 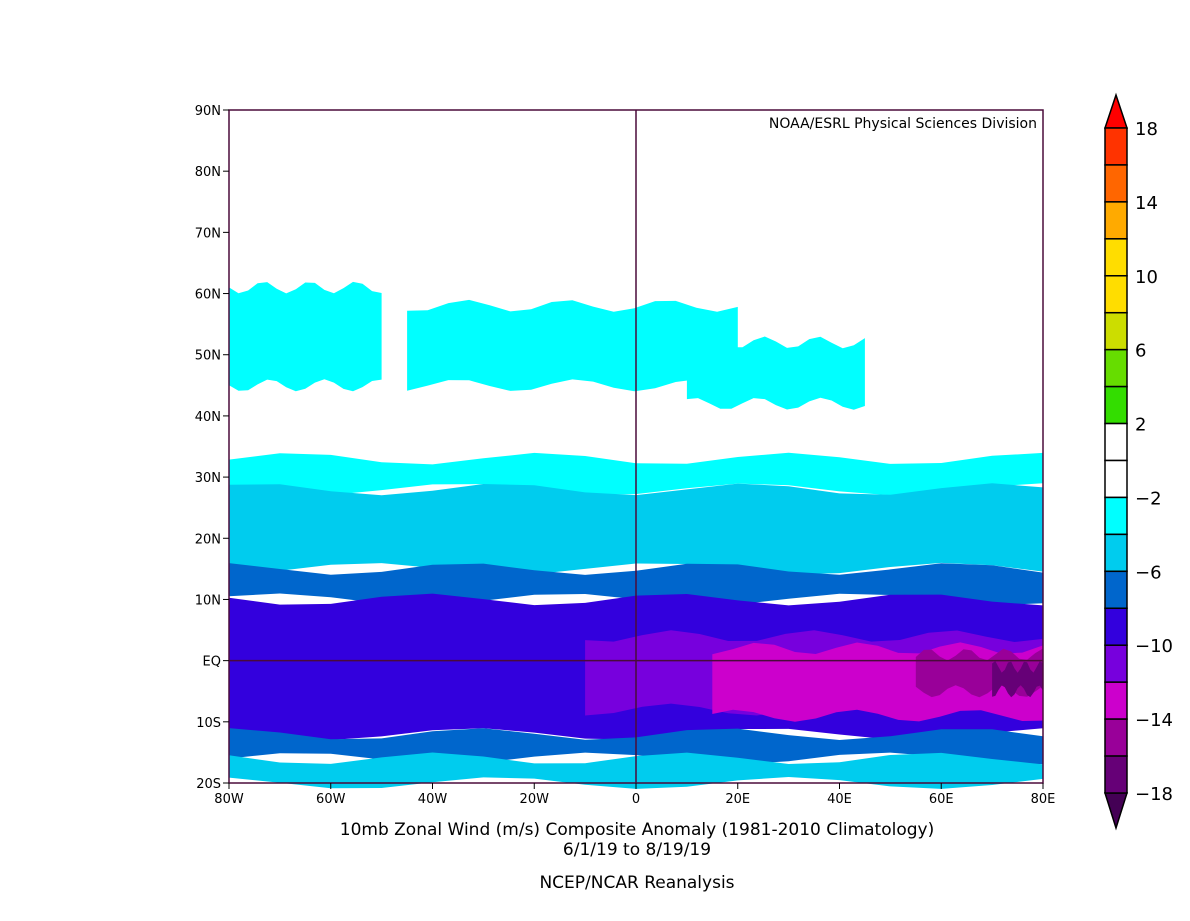 I want to click on x-tick-label: 20W, so click(x=535, y=799).